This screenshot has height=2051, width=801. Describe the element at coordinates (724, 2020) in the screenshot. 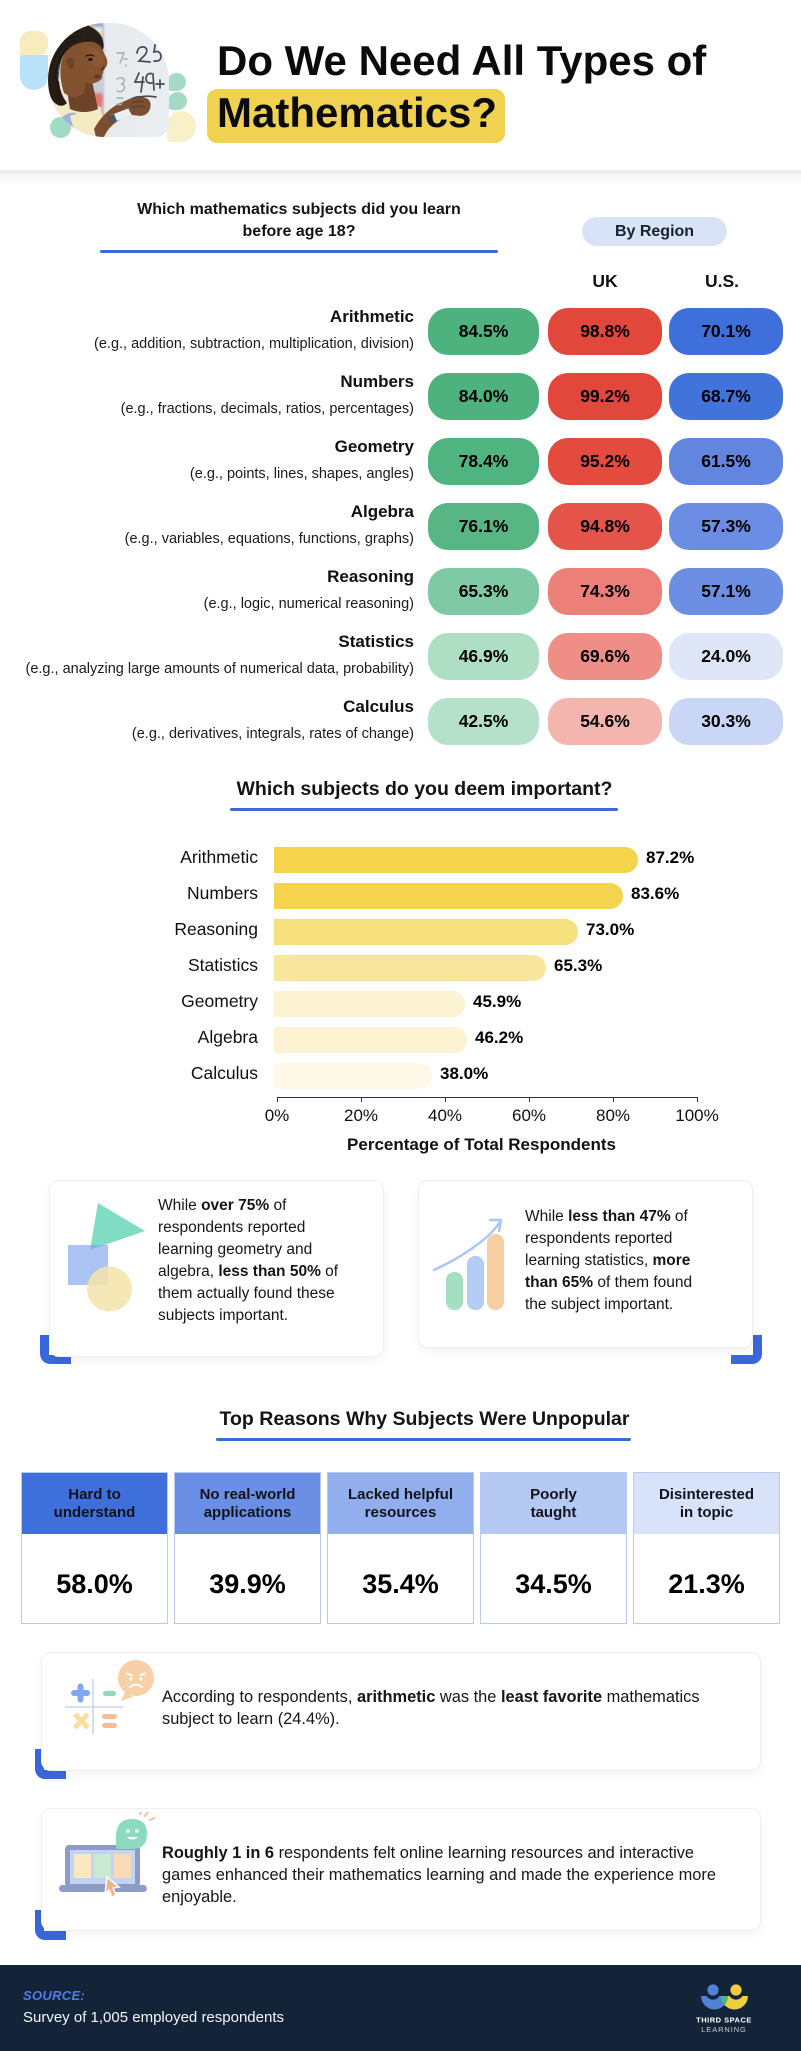

I see `svg-text: THIRD SPACE` at that location.